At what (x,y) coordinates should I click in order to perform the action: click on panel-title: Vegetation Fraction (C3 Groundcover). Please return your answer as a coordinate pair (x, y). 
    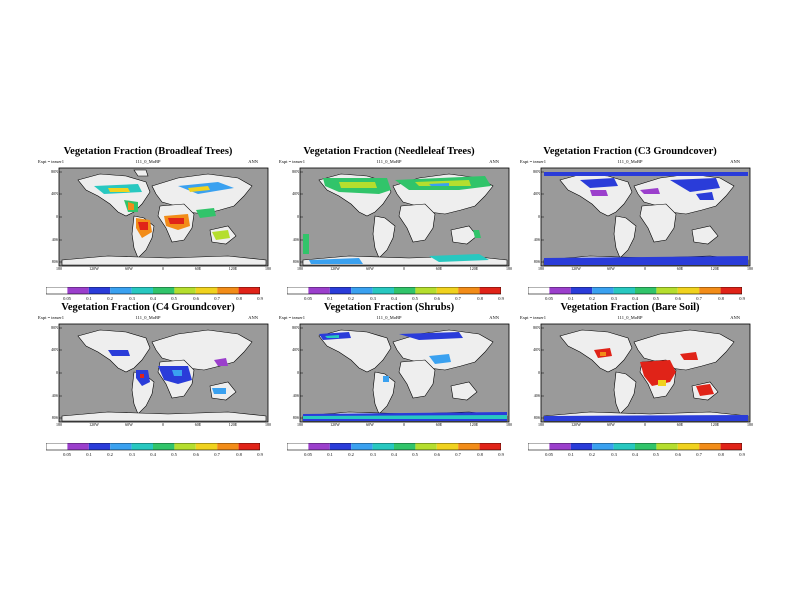
    Looking at the image, I should click on (630, 151).